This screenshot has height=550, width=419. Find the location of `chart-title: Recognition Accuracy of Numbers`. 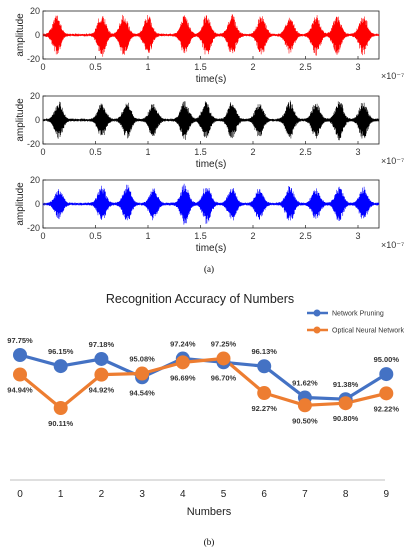

chart-title: Recognition Accuracy of Numbers is located at coordinates (200, 299).